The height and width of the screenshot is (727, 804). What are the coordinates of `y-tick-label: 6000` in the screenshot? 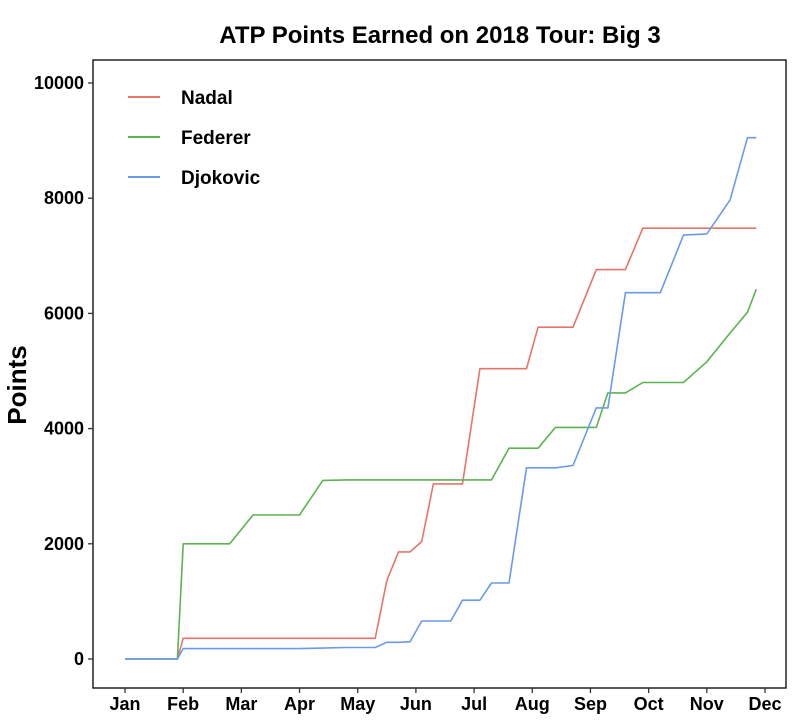 It's located at (64, 313).